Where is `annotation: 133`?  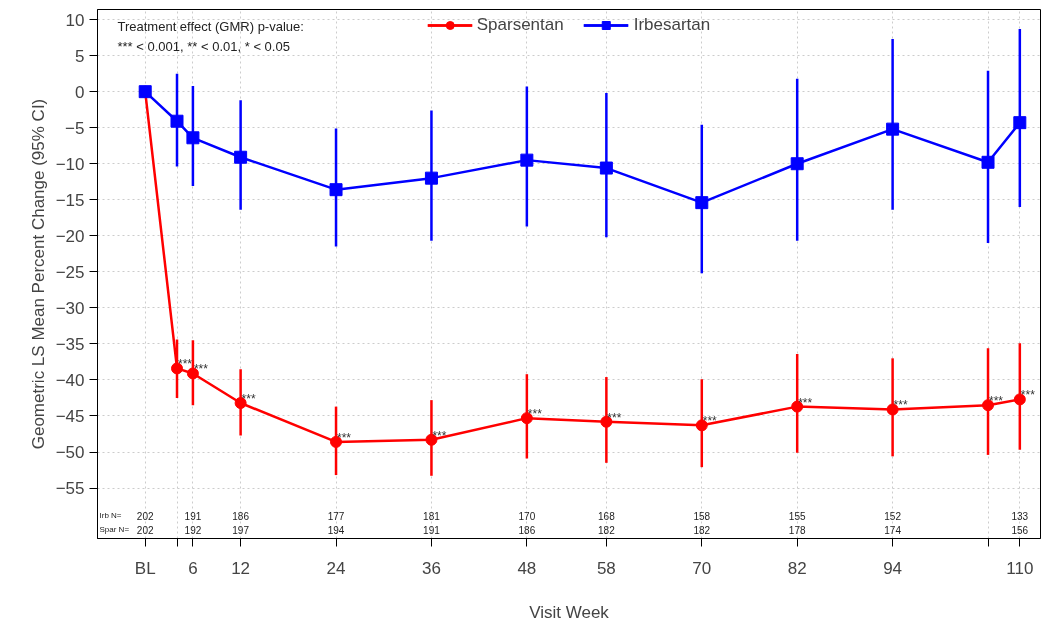 annotation: 133 is located at coordinates (1020, 516).